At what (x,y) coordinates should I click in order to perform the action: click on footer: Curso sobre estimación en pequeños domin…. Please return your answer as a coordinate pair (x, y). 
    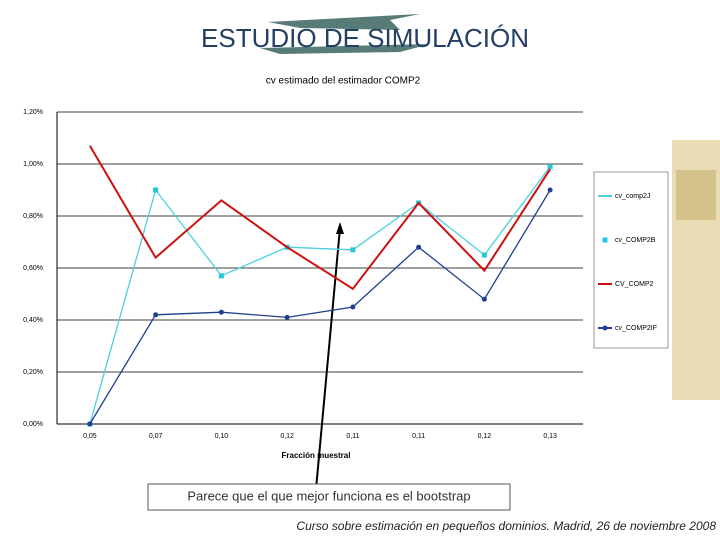
    Looking at the image, I should click on (506, 526).